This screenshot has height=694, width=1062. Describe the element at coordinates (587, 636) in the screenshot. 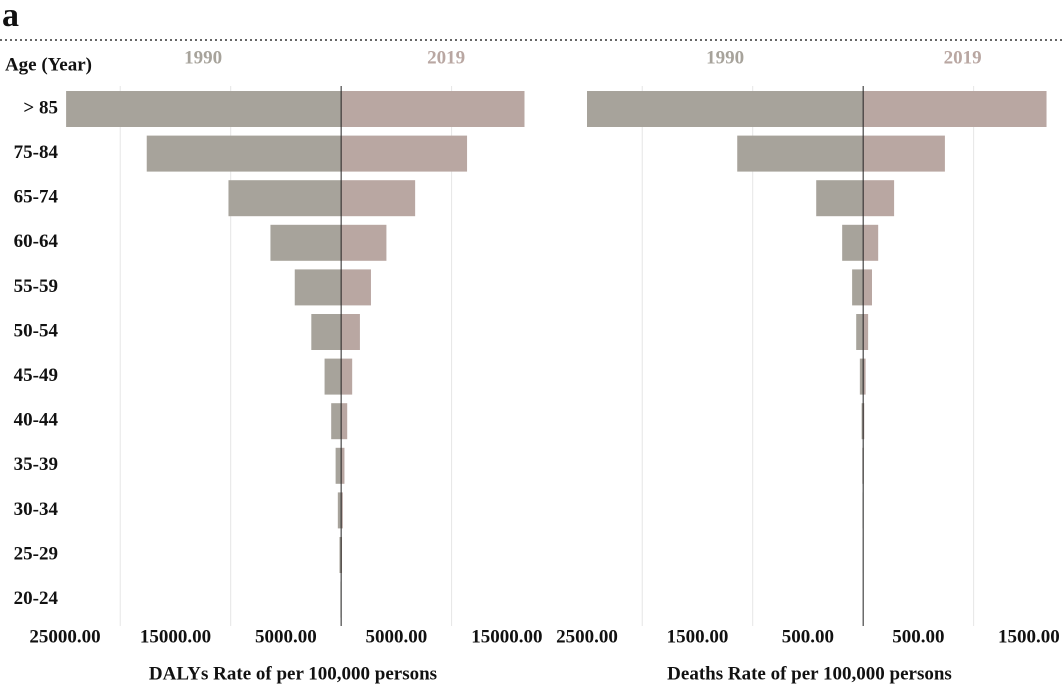

I see `x-tick-label: 2500.00` at that location.